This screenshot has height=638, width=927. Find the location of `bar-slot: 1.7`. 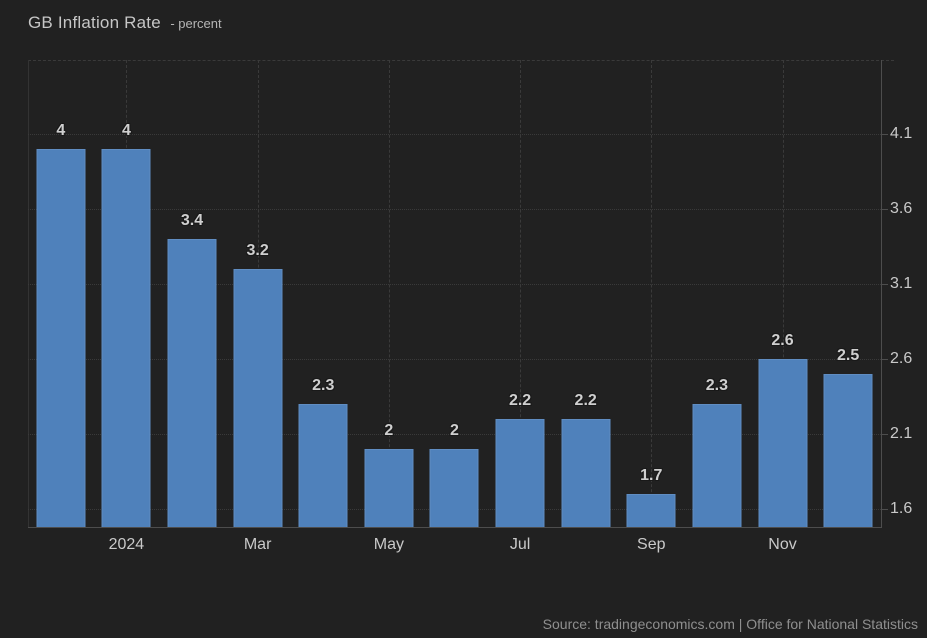

bar-slot: 1.7 is located at coordinates (651, 293).